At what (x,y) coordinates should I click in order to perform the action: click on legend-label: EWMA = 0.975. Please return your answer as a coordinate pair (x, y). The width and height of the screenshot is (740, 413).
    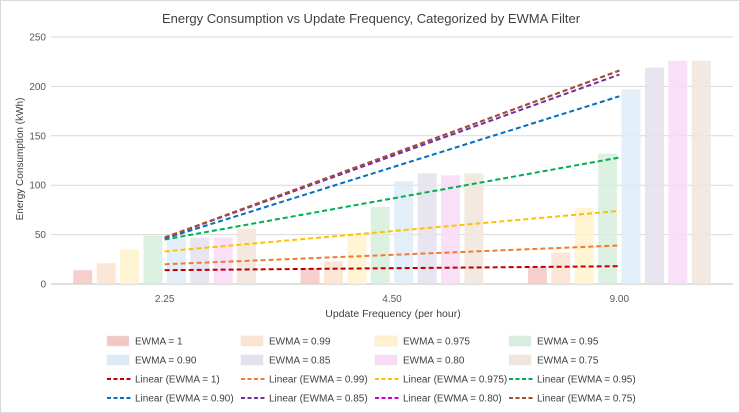
    Looking at the image, I should click on (436, 342).